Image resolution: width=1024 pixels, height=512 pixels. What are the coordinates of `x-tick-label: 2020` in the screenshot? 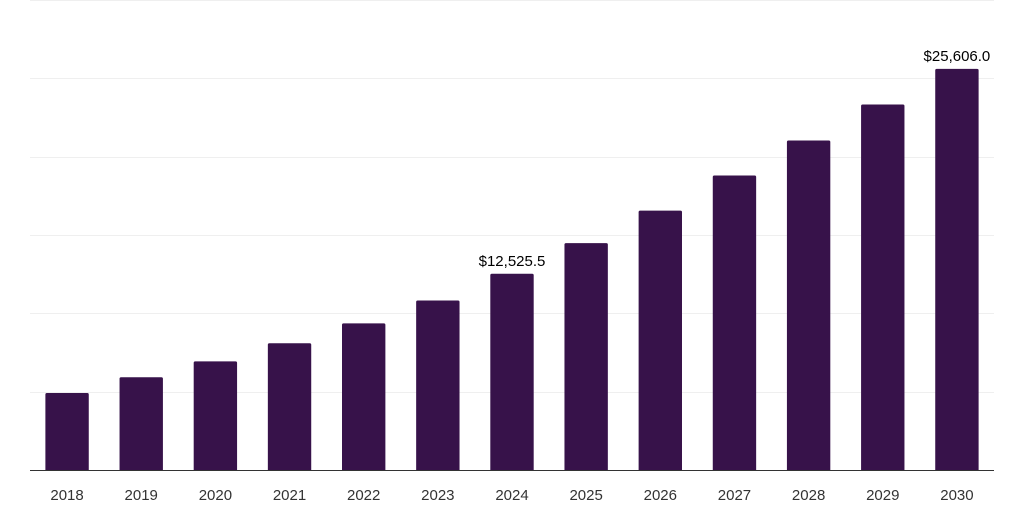 It's located at (215, 495).